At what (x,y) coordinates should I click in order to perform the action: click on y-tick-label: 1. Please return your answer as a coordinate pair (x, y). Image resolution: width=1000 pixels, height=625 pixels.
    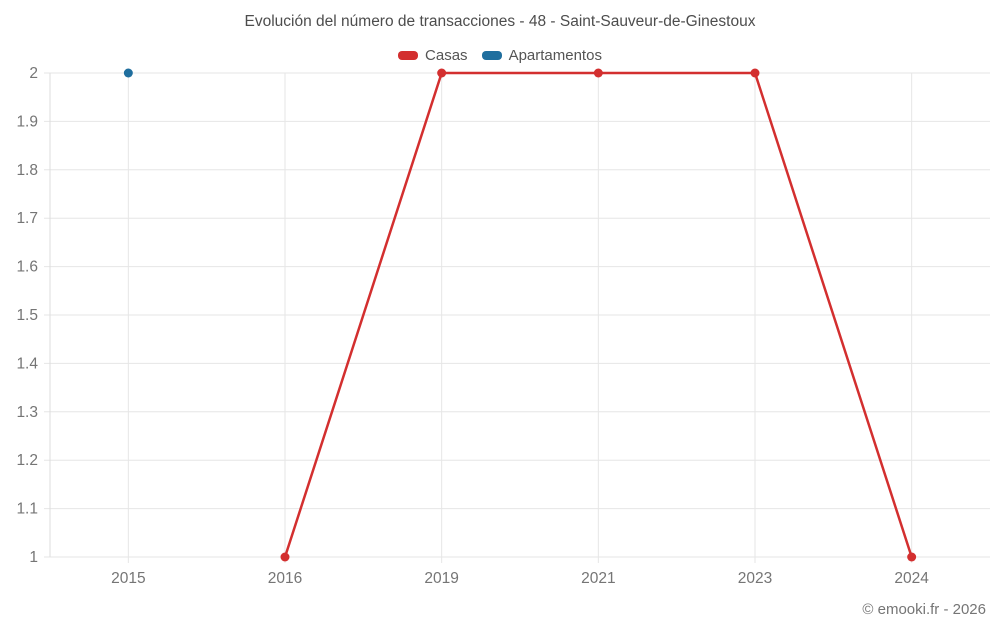
    Looking at the image, I should click on (33, 557).